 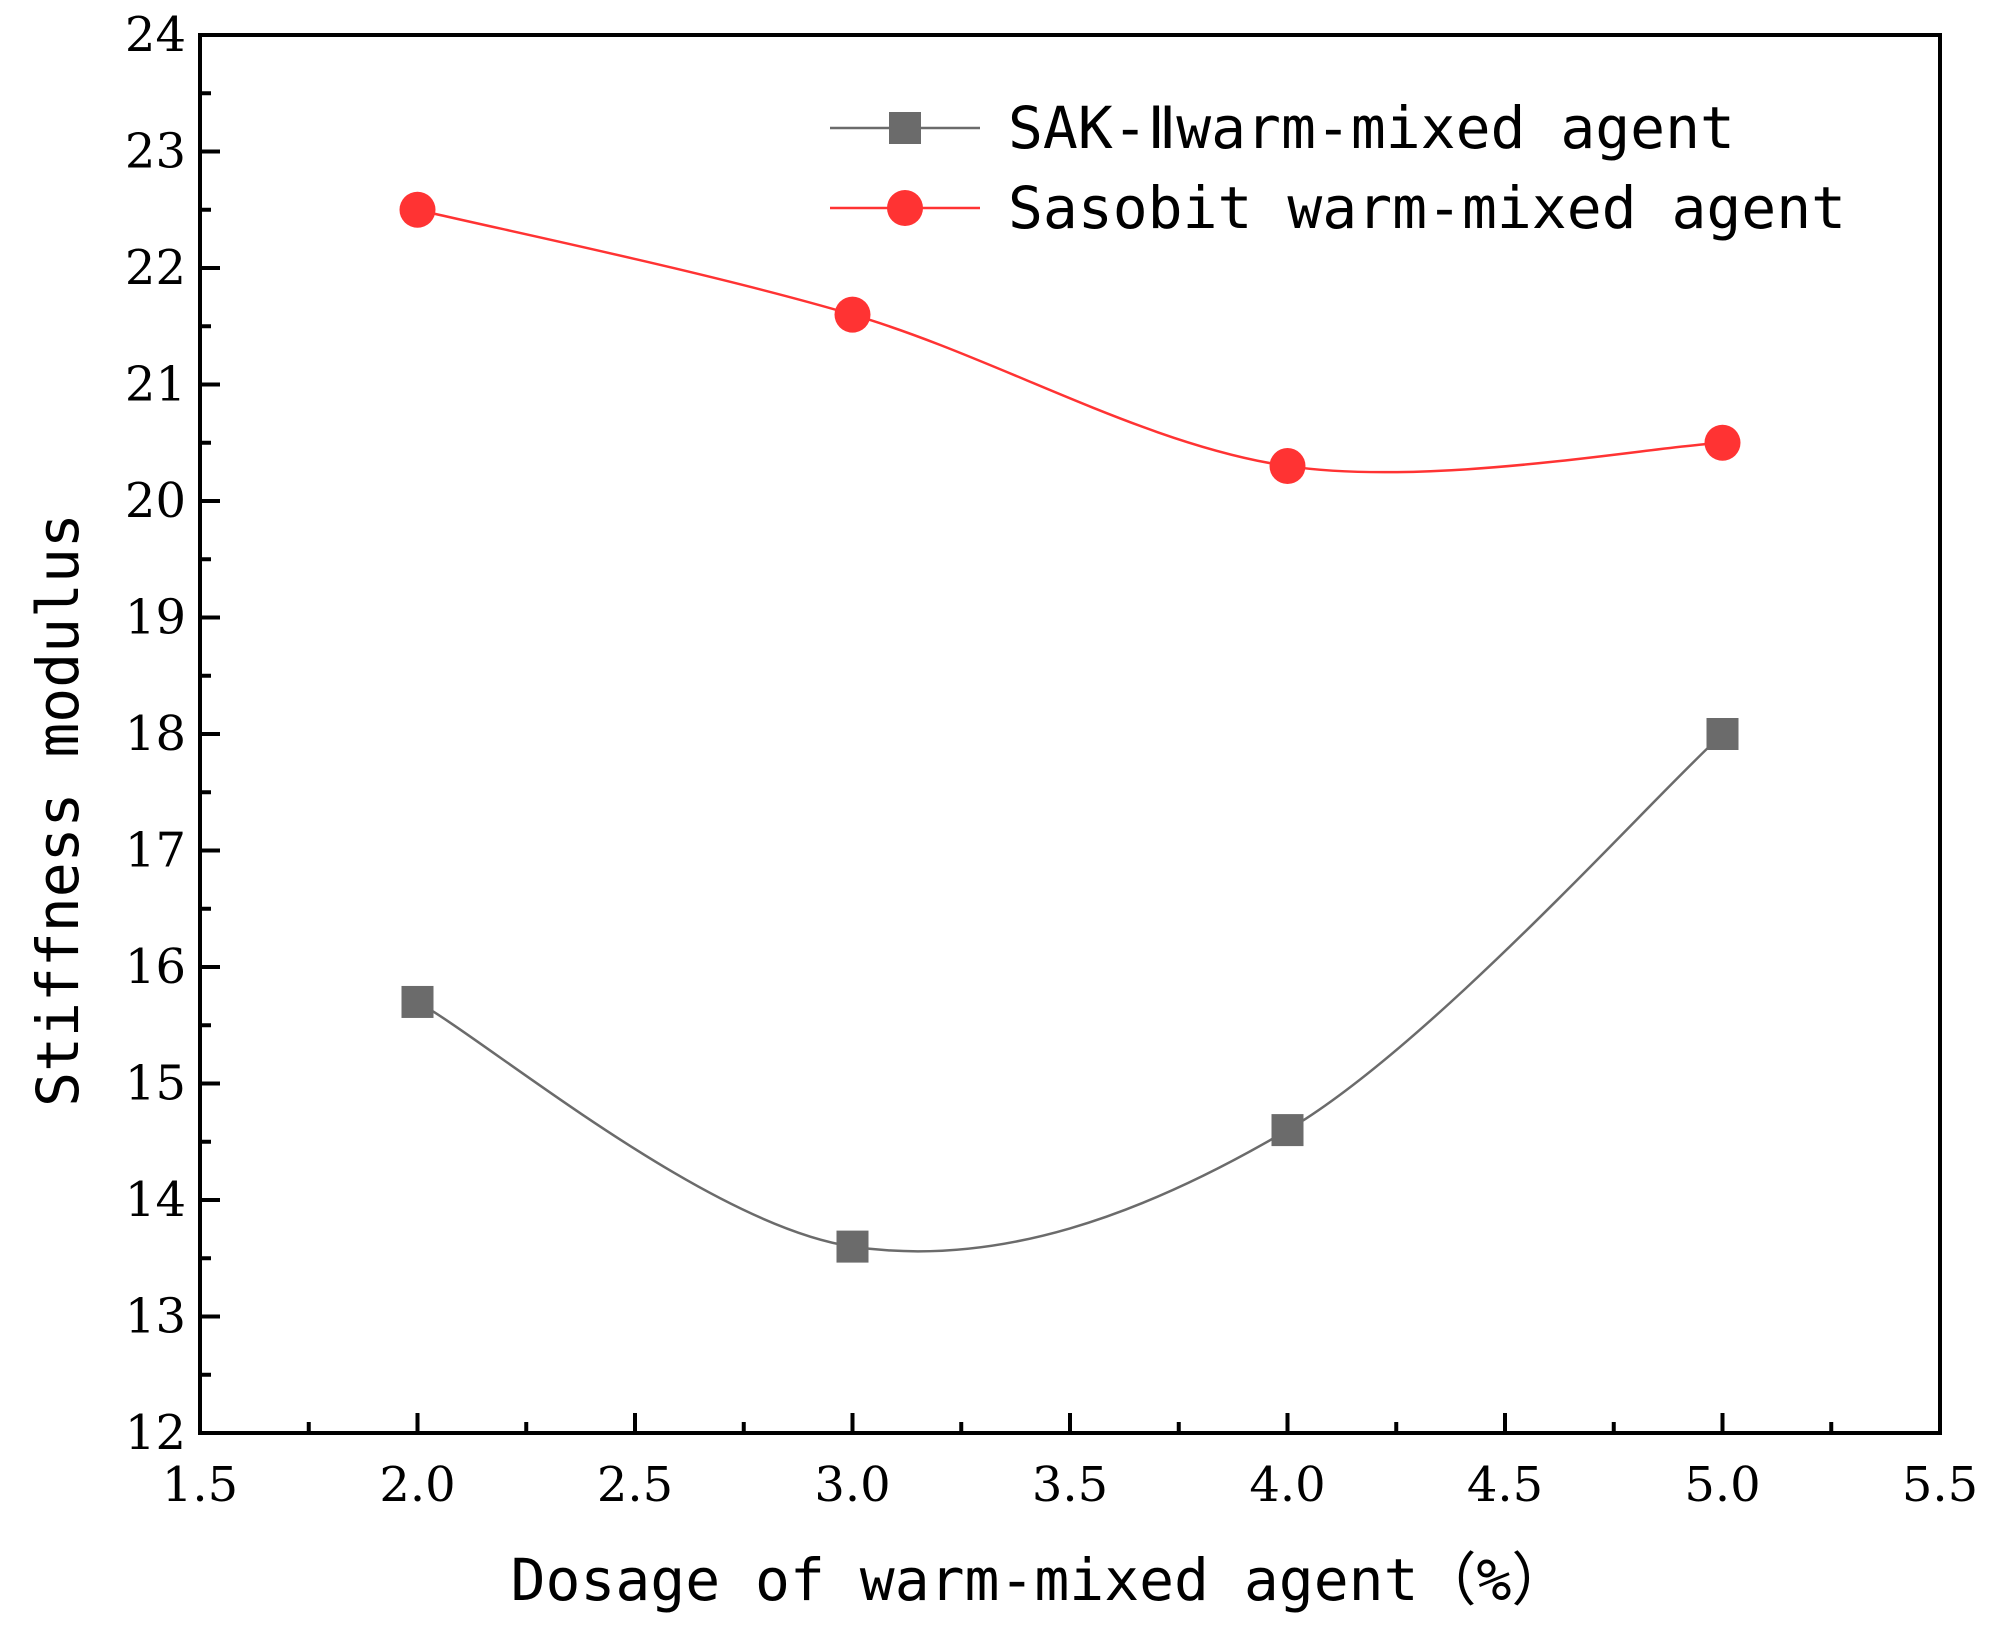 I want to click on legend-item-1: SAK-Ⅱwarm-mixed agent, so click(x=1282, y=128).